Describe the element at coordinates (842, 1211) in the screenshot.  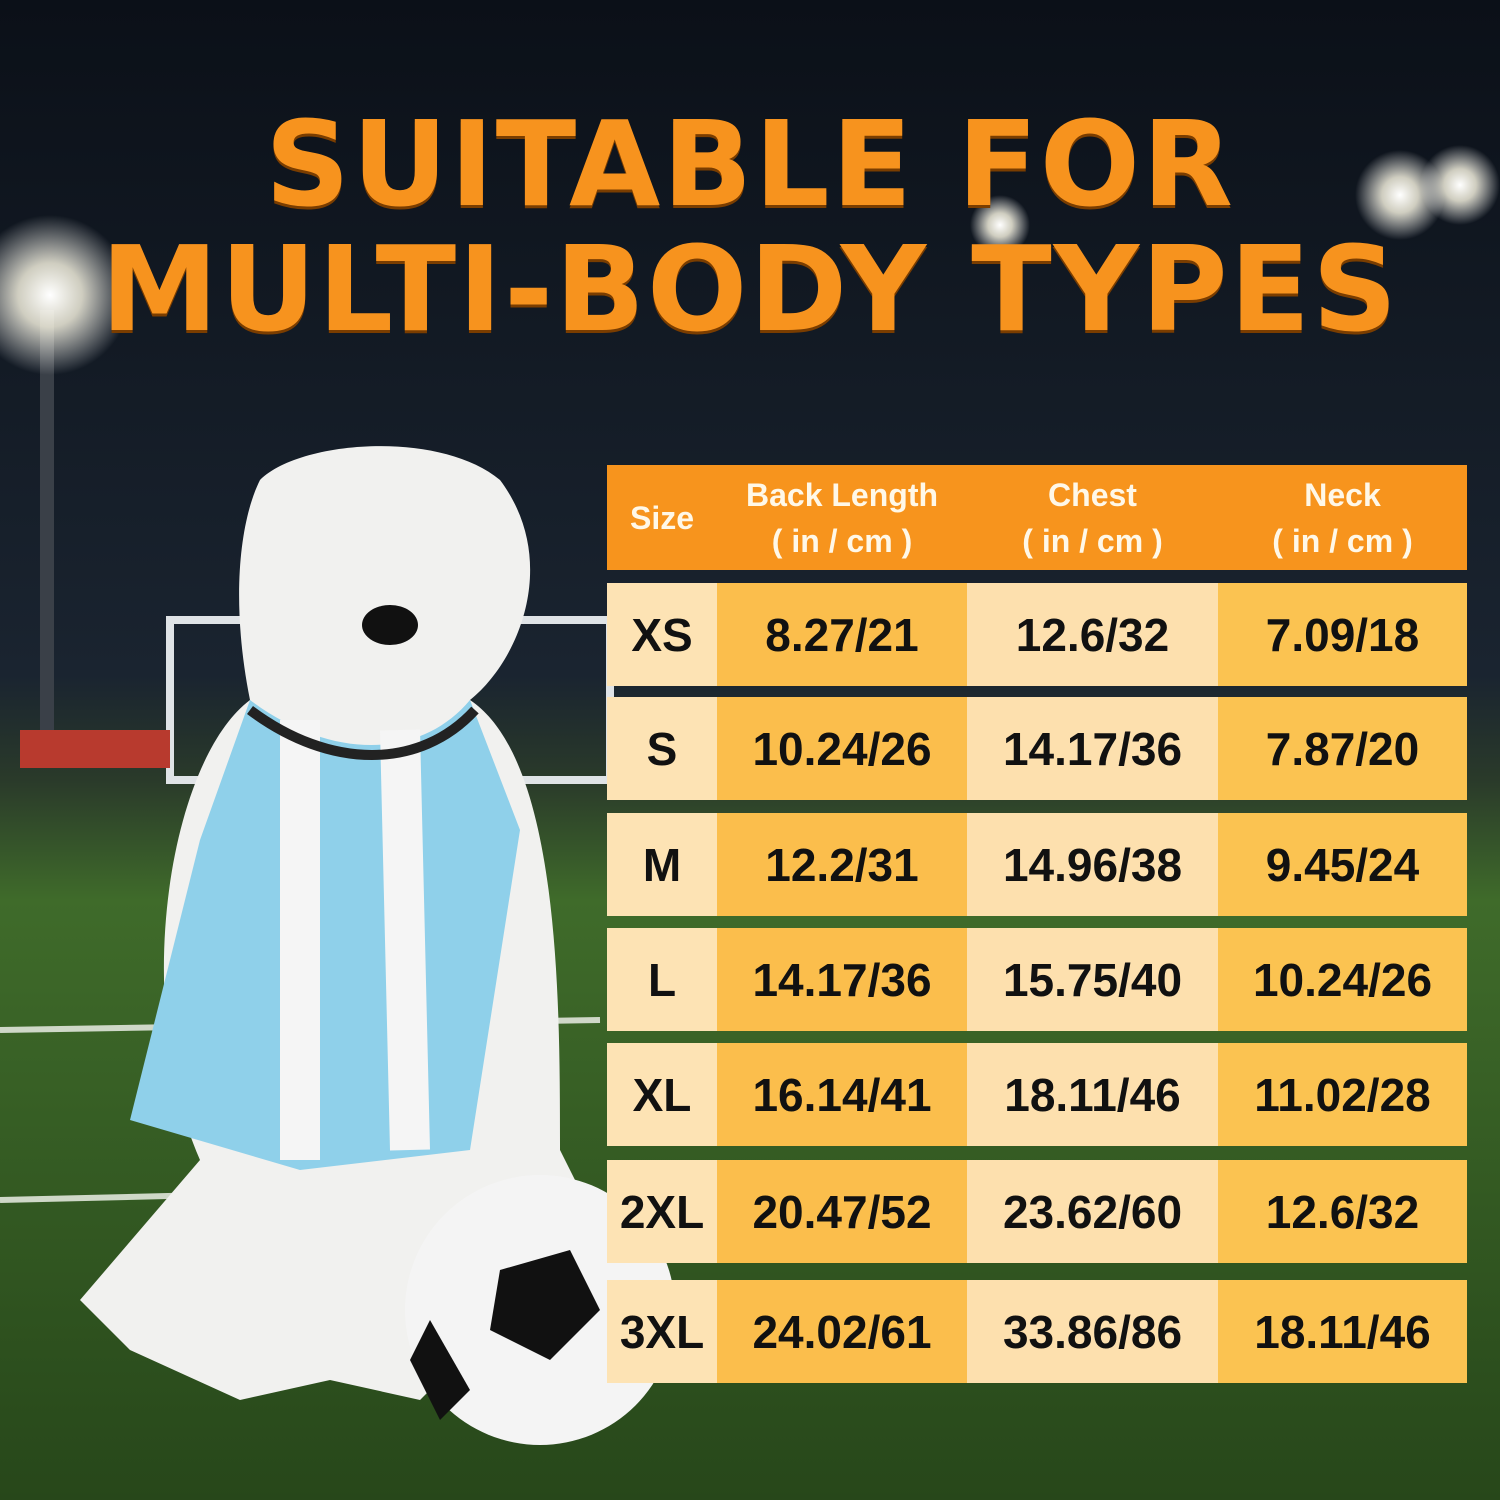
I see `measure-cell: 20.47/52` at that location.